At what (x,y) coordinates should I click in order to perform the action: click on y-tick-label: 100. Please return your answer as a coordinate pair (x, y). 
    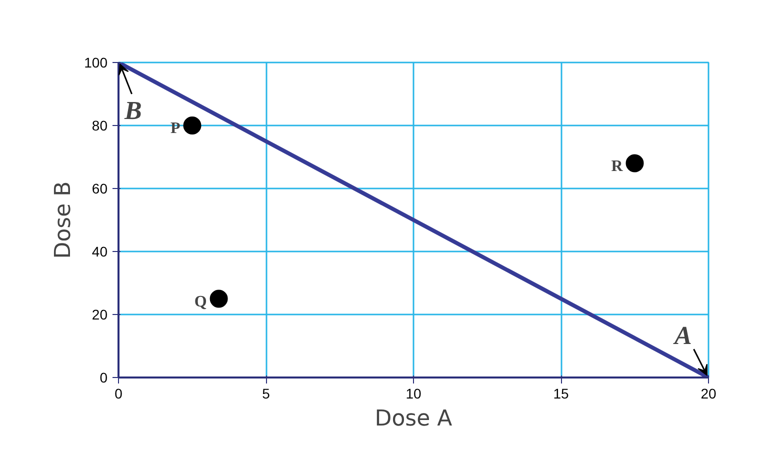
    Looking at the image, I should click on (96, 62).